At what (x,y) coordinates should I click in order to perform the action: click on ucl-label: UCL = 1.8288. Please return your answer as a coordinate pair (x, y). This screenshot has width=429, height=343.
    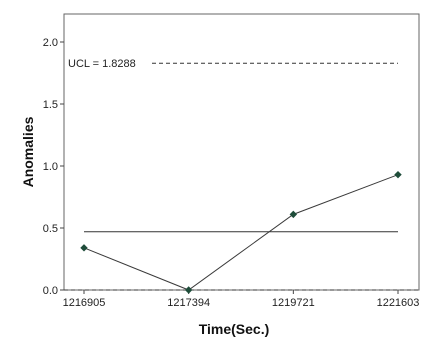
    Looking at the image, I should click on (102, 64).